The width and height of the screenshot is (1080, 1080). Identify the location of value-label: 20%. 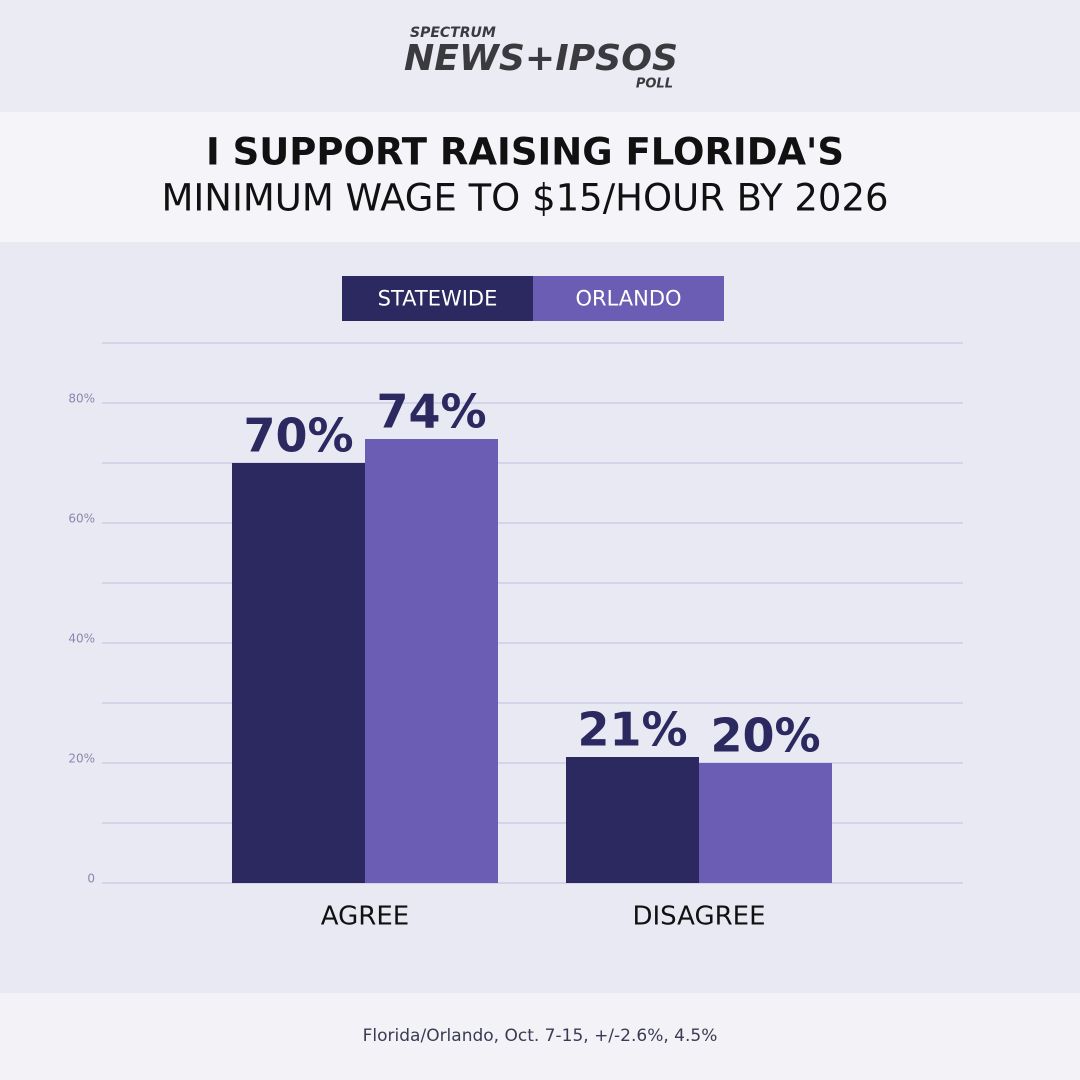
(765, 736).